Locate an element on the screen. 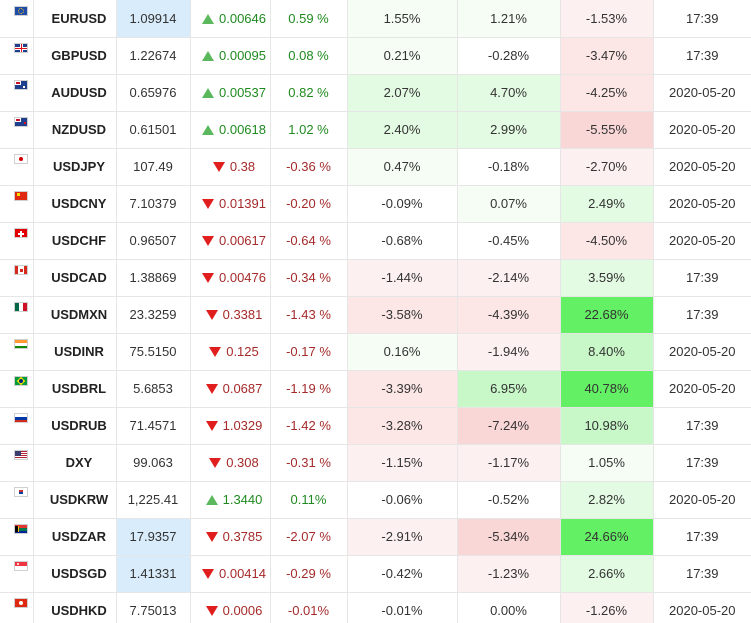 The height and width of the screenshot is (623, 751). symbol-label: GBPUSD is located at coordinates (79, 55).